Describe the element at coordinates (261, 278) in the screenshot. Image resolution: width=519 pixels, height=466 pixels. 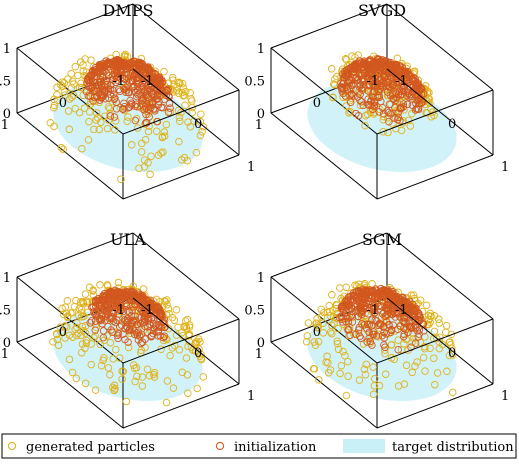
I see `z-tick-label: 1` at that location.